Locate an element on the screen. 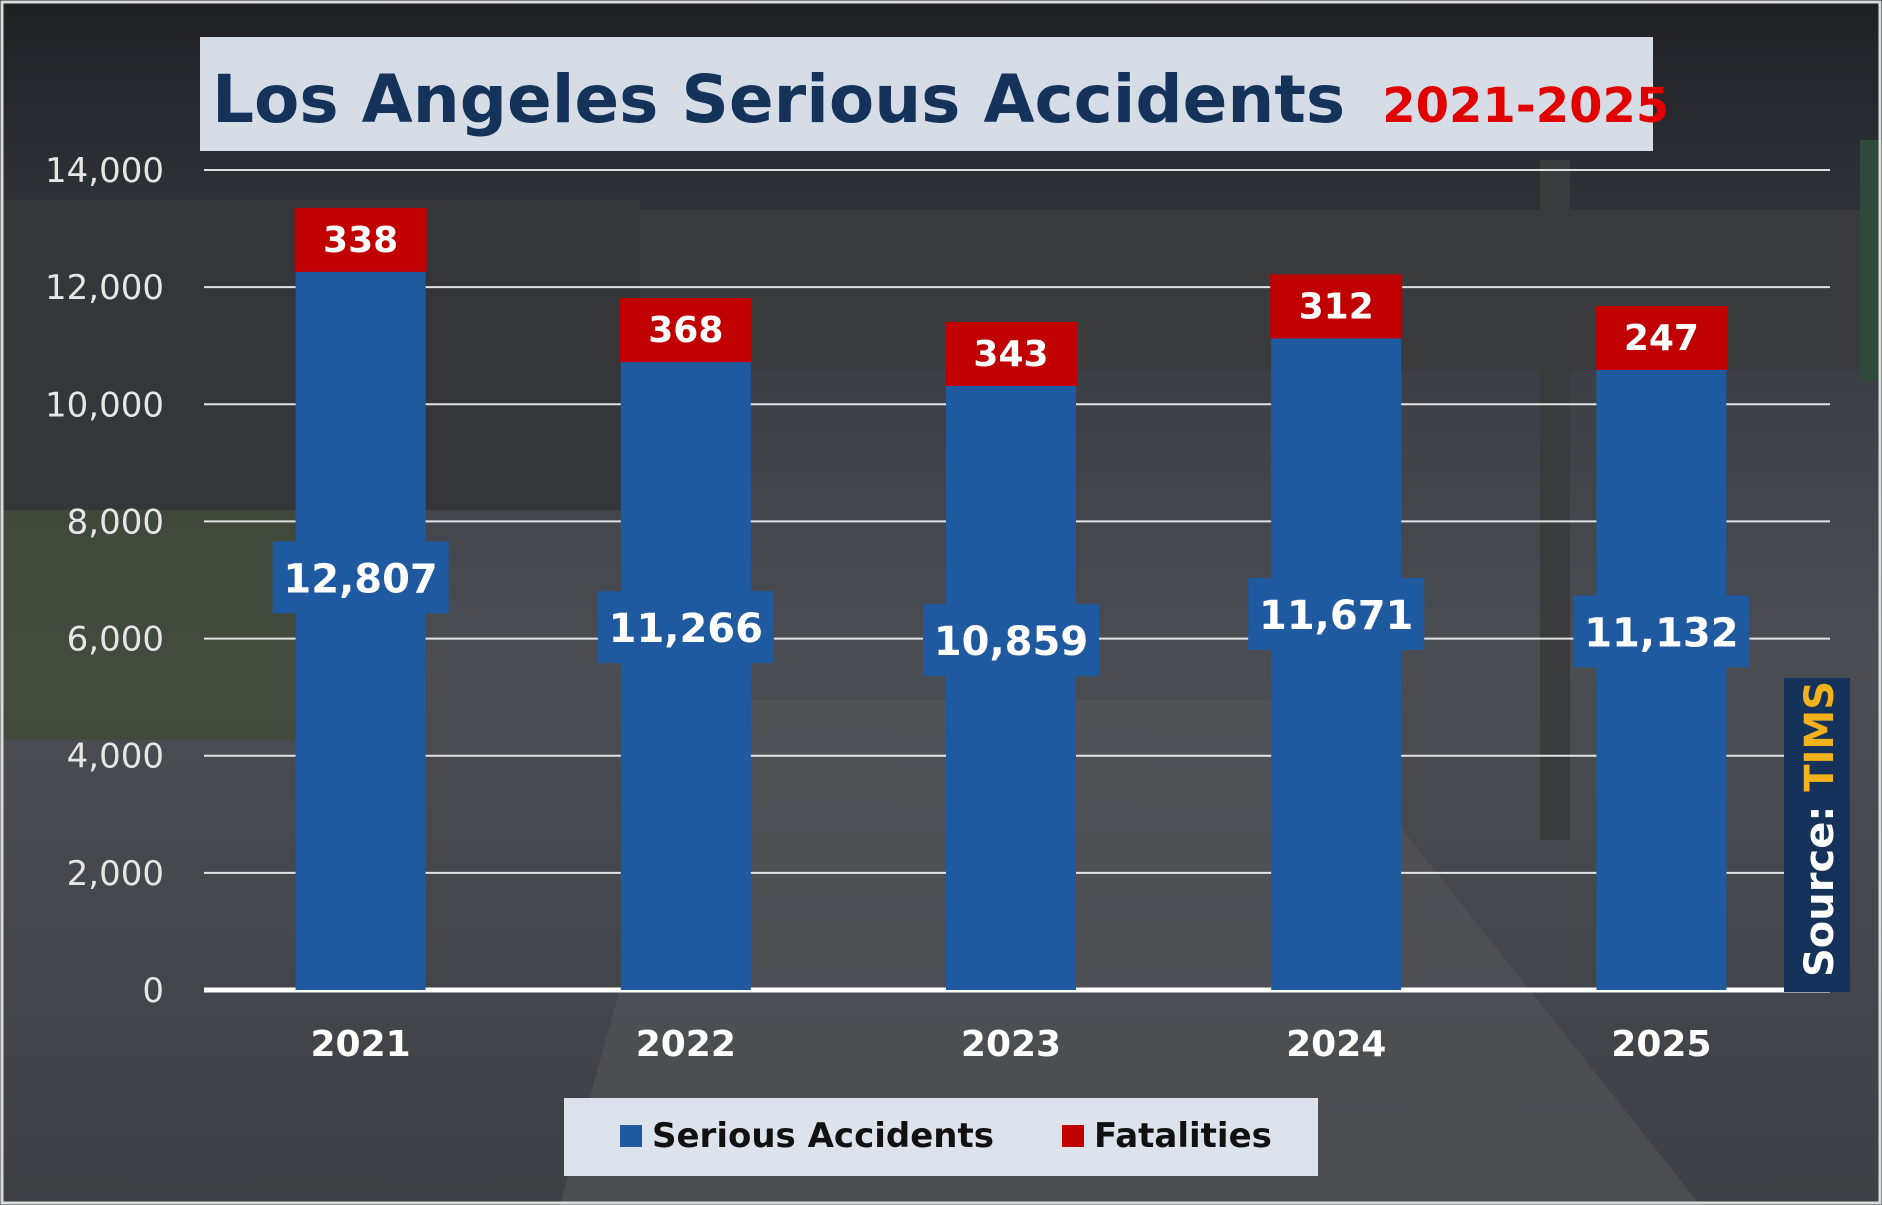  y-axis: 0 2,000 4,000 6,000 8,000 10,000 12,000 14,000 is located at coordinates (104, 581).